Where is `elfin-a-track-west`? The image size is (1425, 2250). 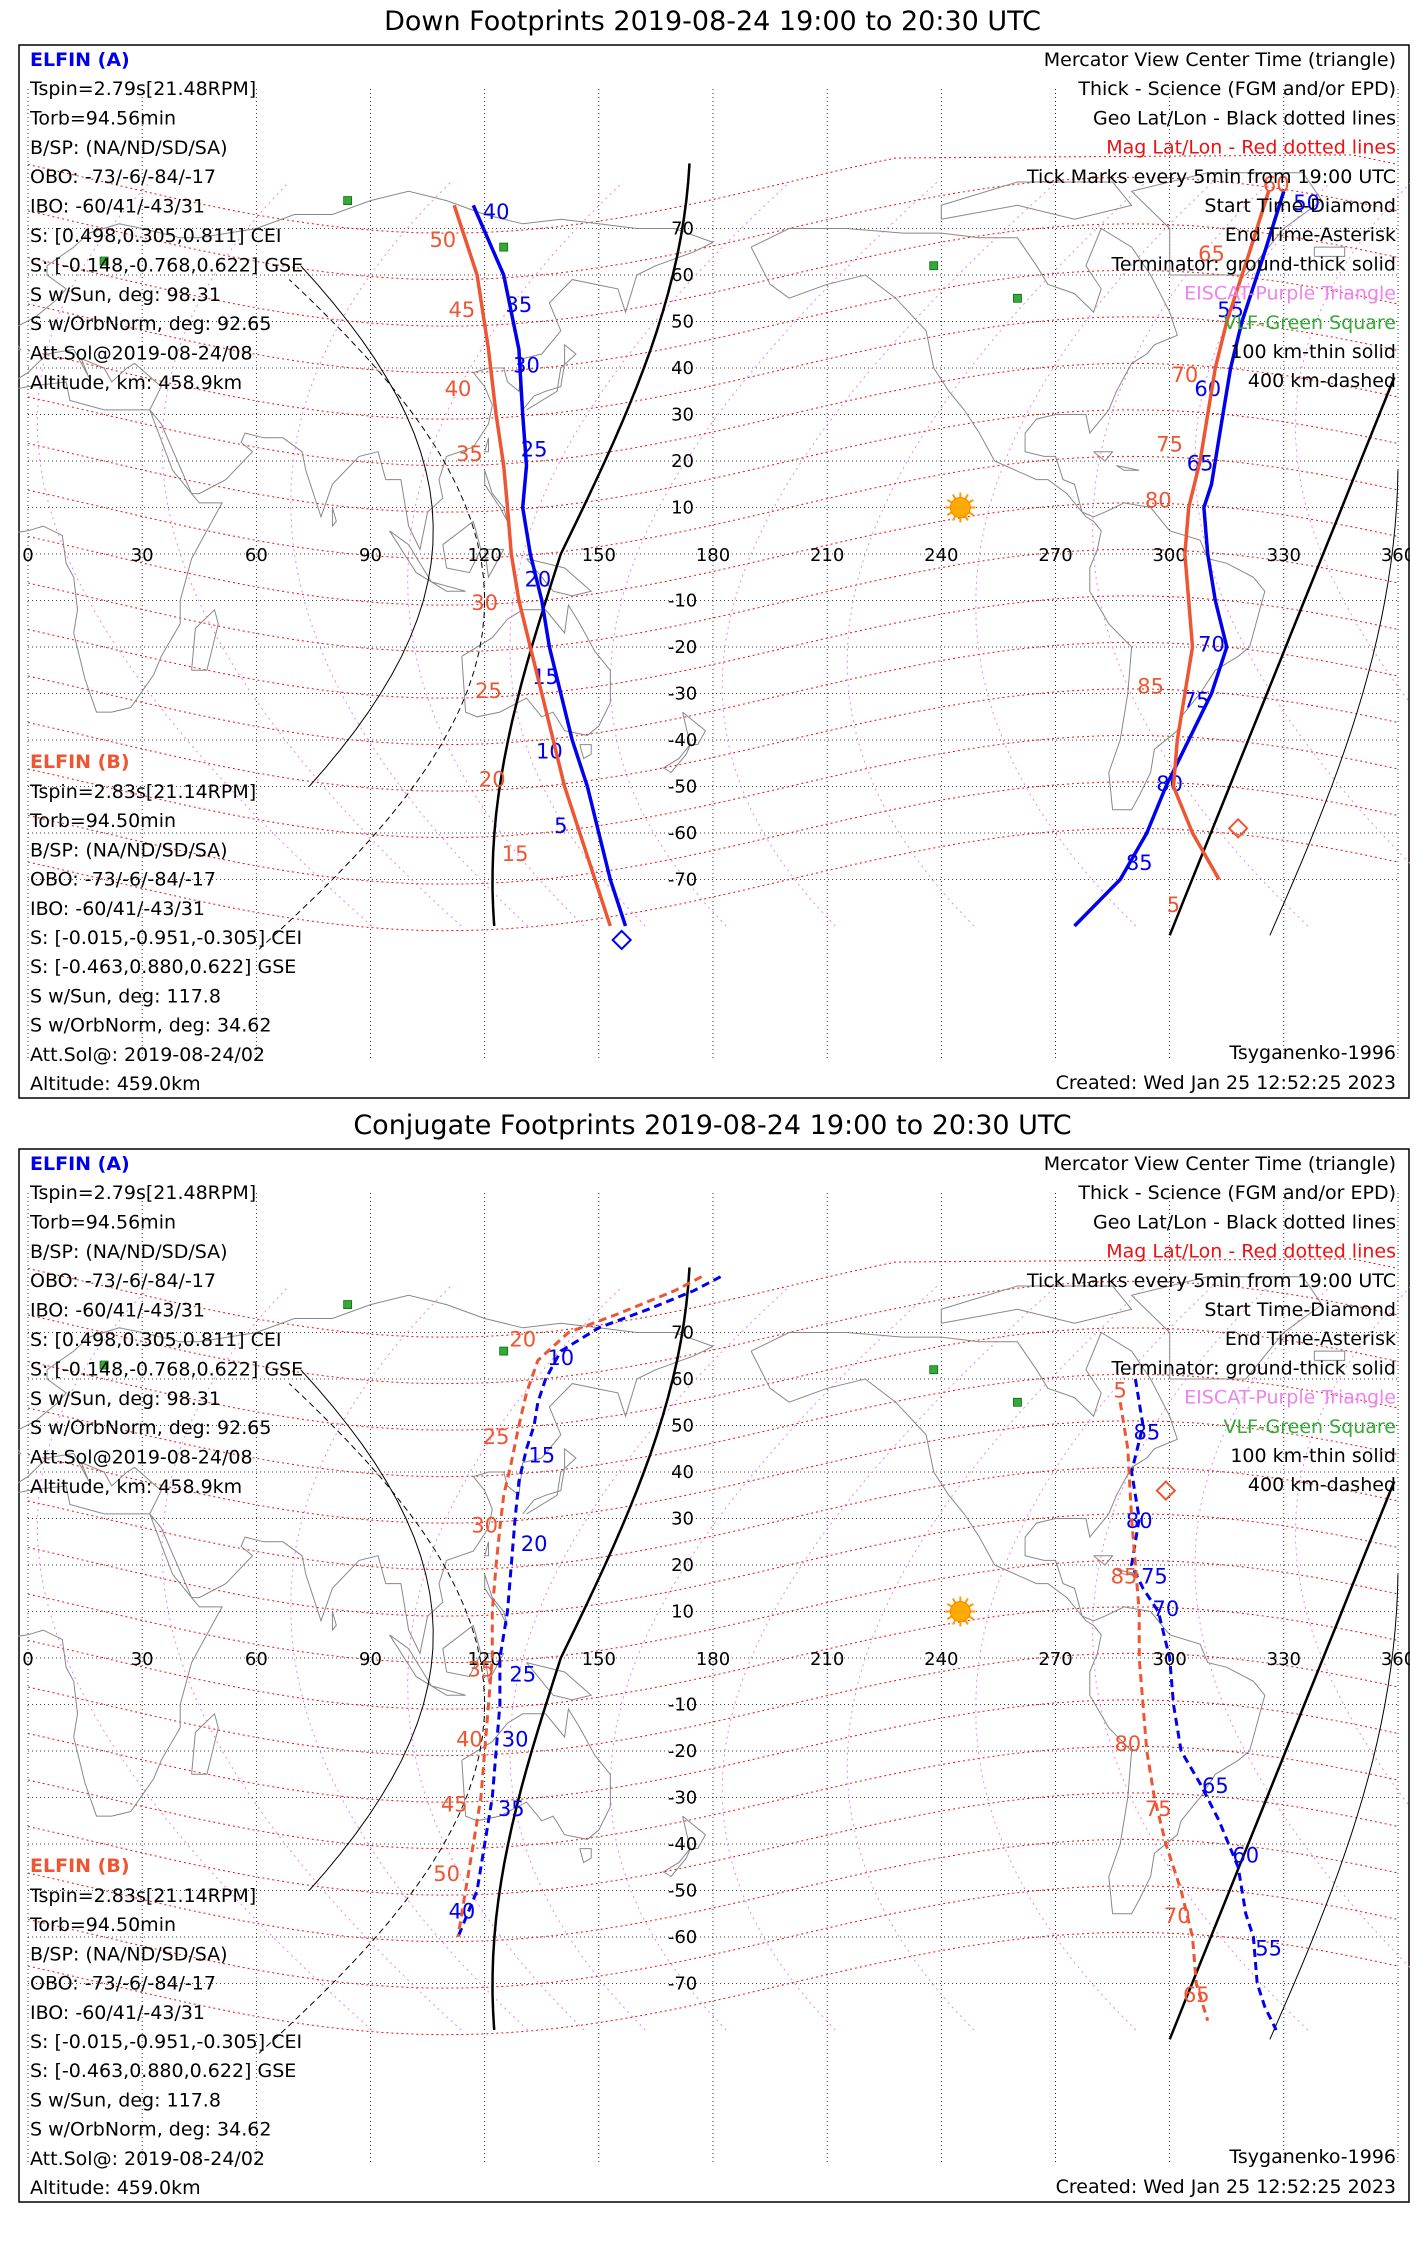
elfin-a-track-west is located at coordinates (589, 1606).